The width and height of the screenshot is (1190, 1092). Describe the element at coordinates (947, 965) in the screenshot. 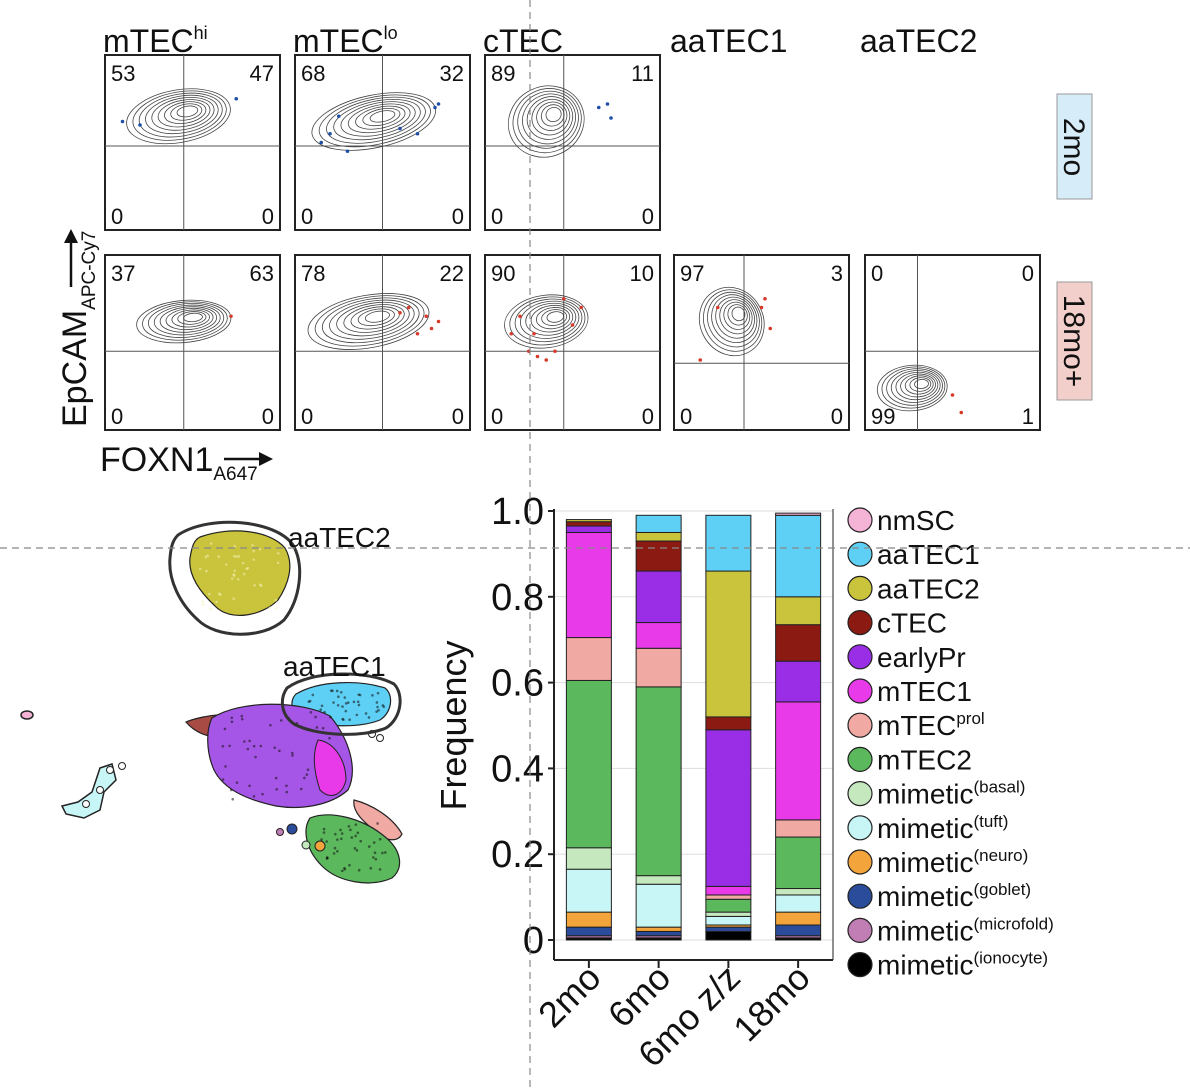

I see `legend-item: mimetic(ionocyte)` at that location.